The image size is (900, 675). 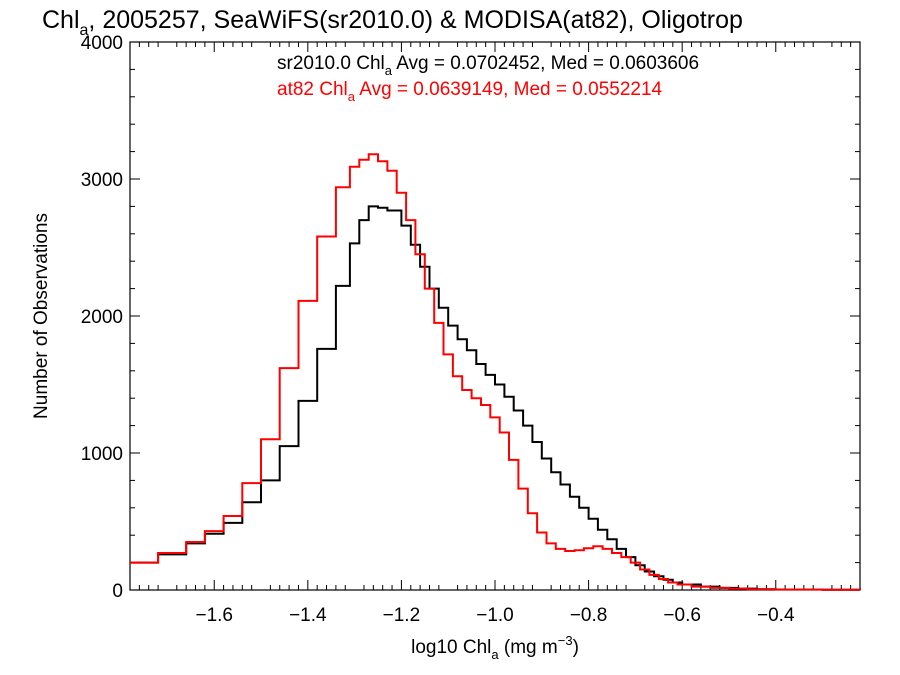 What do you see at coordinates (102, 317) in the screenshot?
I see `y-tick-label: 2000` at bounding box center [102, 317].